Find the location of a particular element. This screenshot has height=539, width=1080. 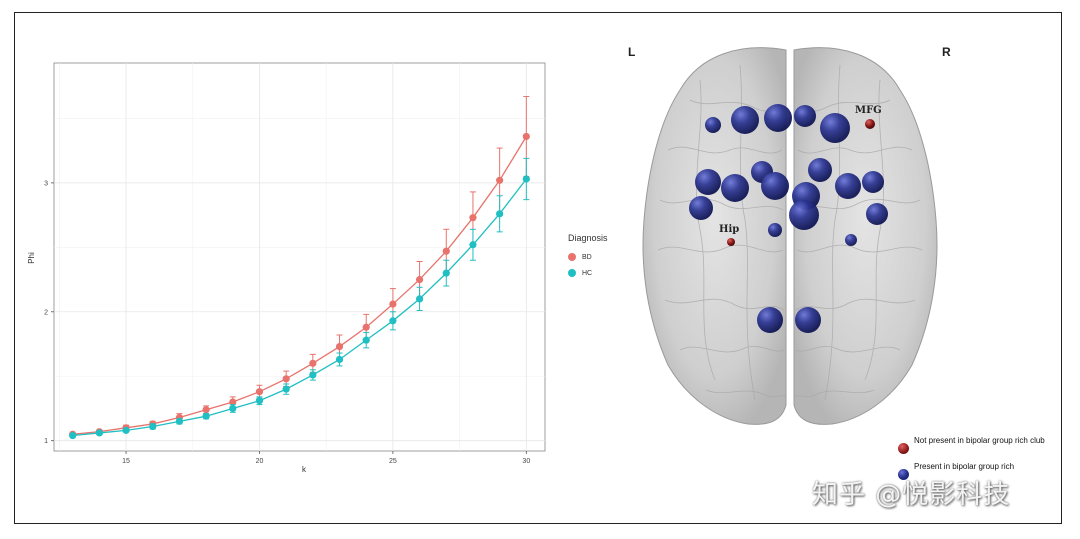

brain-legend-blue: Present in bipolar group rich is located at coordinates (976, 471).